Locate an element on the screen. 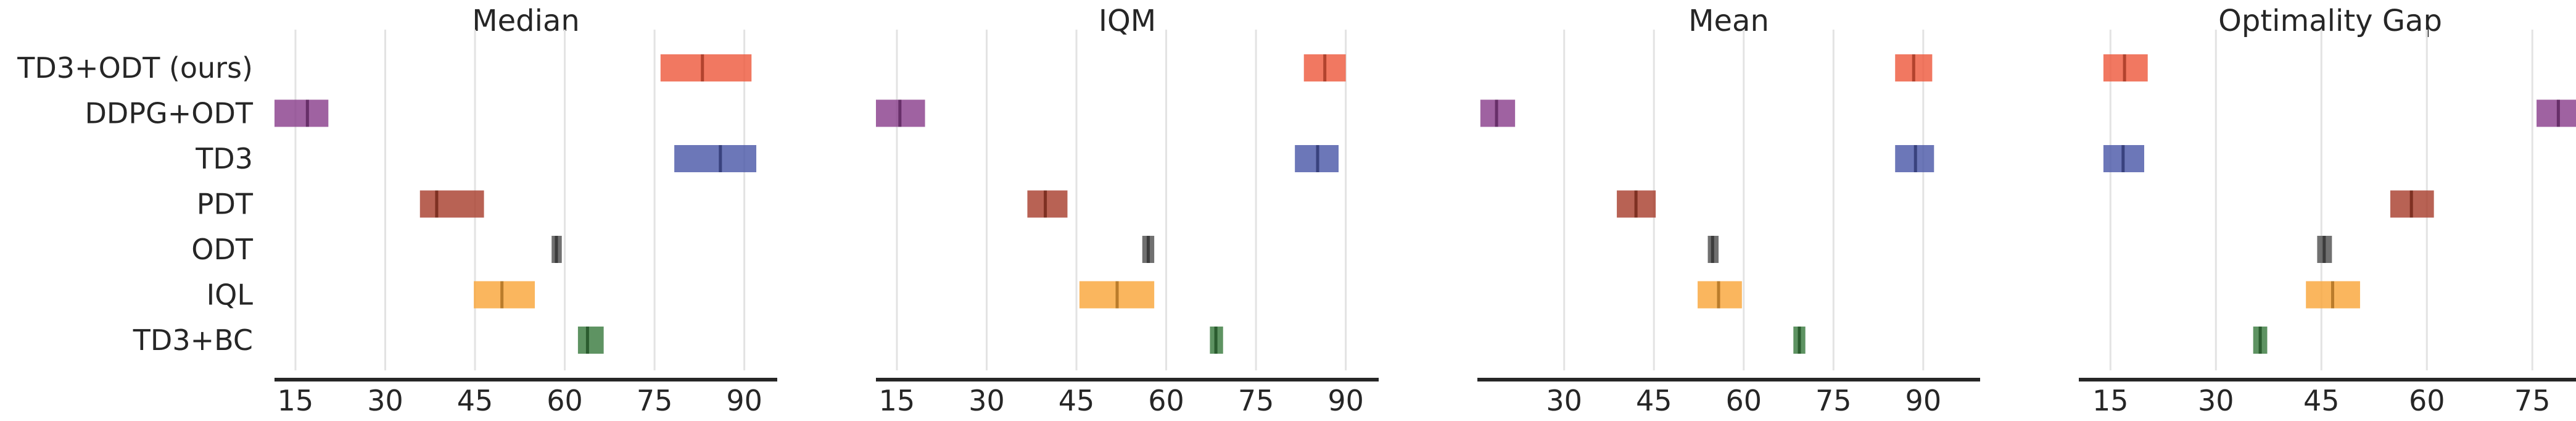 This screenshot has height=421, width=2576. algorithm-label-pdt: PDT is located at coordinates (225, 204).